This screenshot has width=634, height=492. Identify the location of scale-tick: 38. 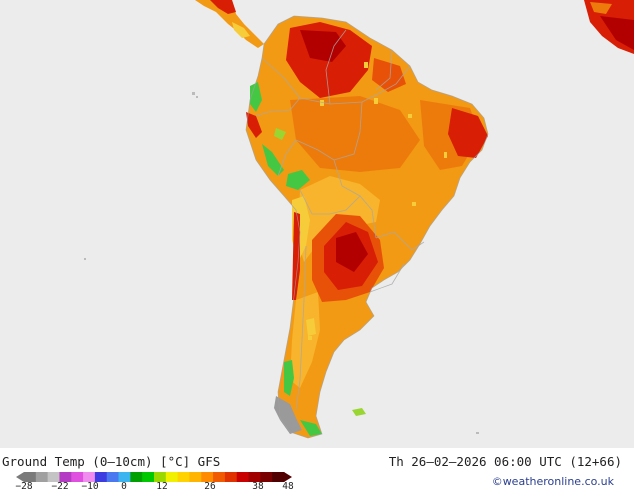
(258, 486).